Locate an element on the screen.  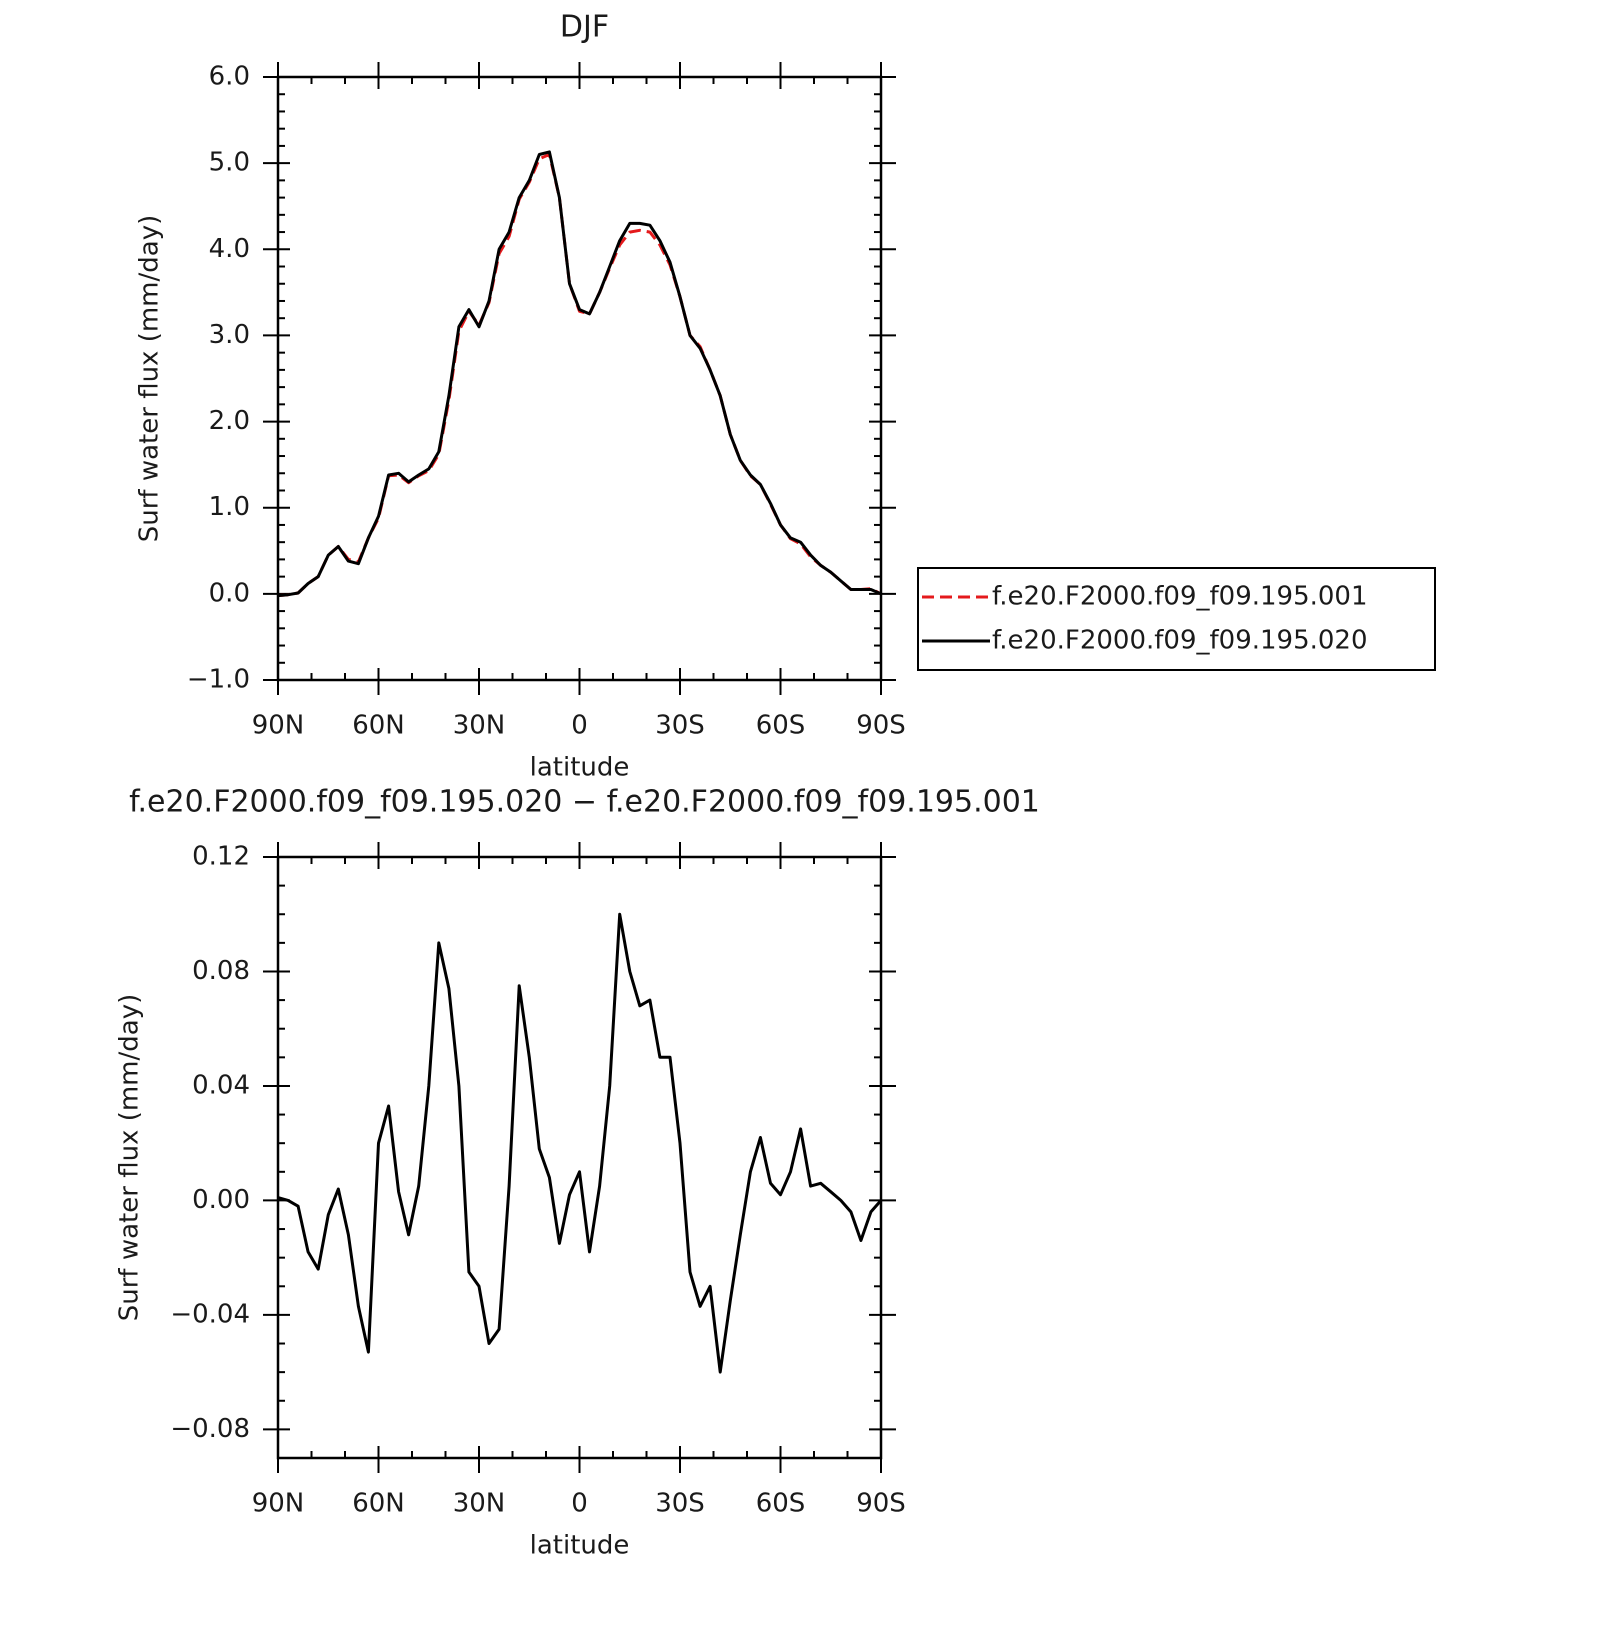
y-tick-label: 0.04 is located at coordinates (221, 1085).